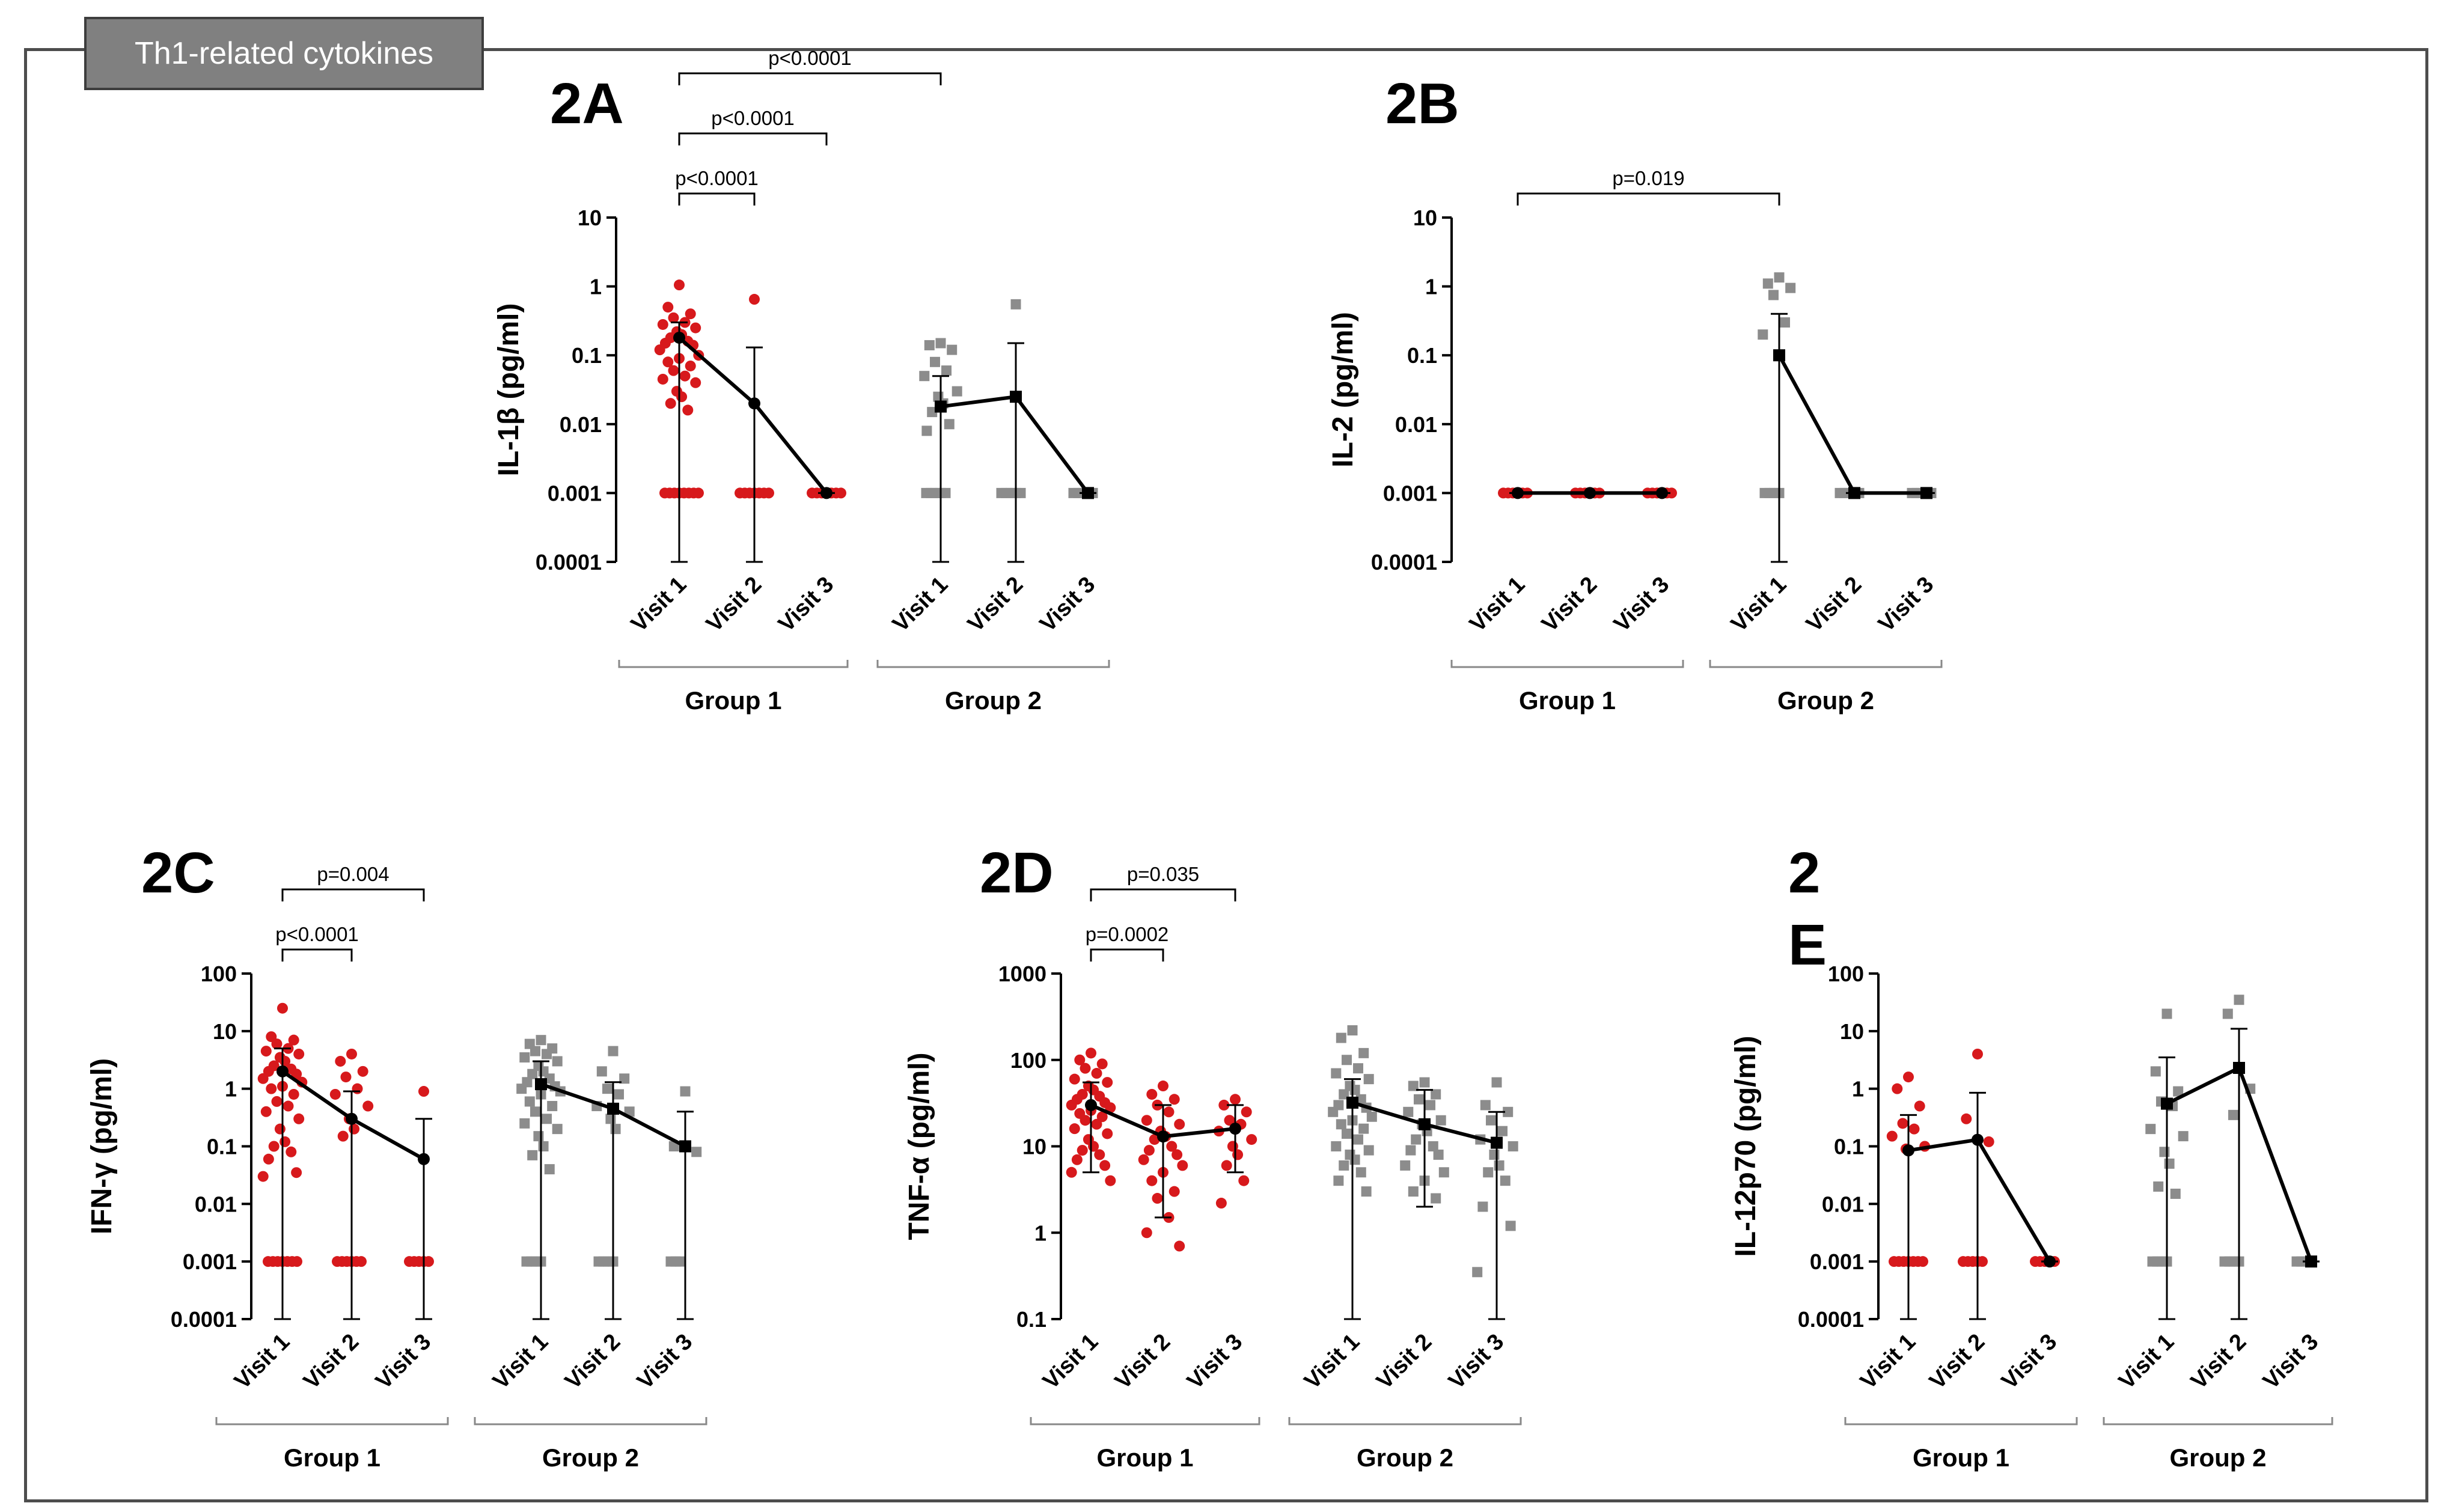  I want to click on group-label: Group 2, so click(1825, 700).